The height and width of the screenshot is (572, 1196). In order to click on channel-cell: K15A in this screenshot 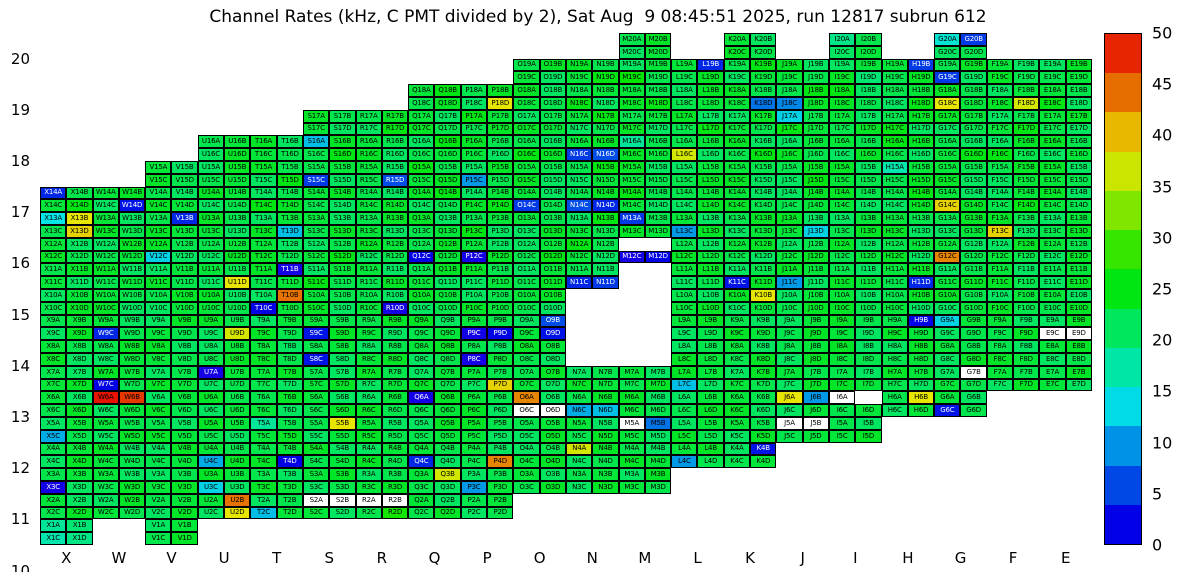, I will do `click(737, 167)`.